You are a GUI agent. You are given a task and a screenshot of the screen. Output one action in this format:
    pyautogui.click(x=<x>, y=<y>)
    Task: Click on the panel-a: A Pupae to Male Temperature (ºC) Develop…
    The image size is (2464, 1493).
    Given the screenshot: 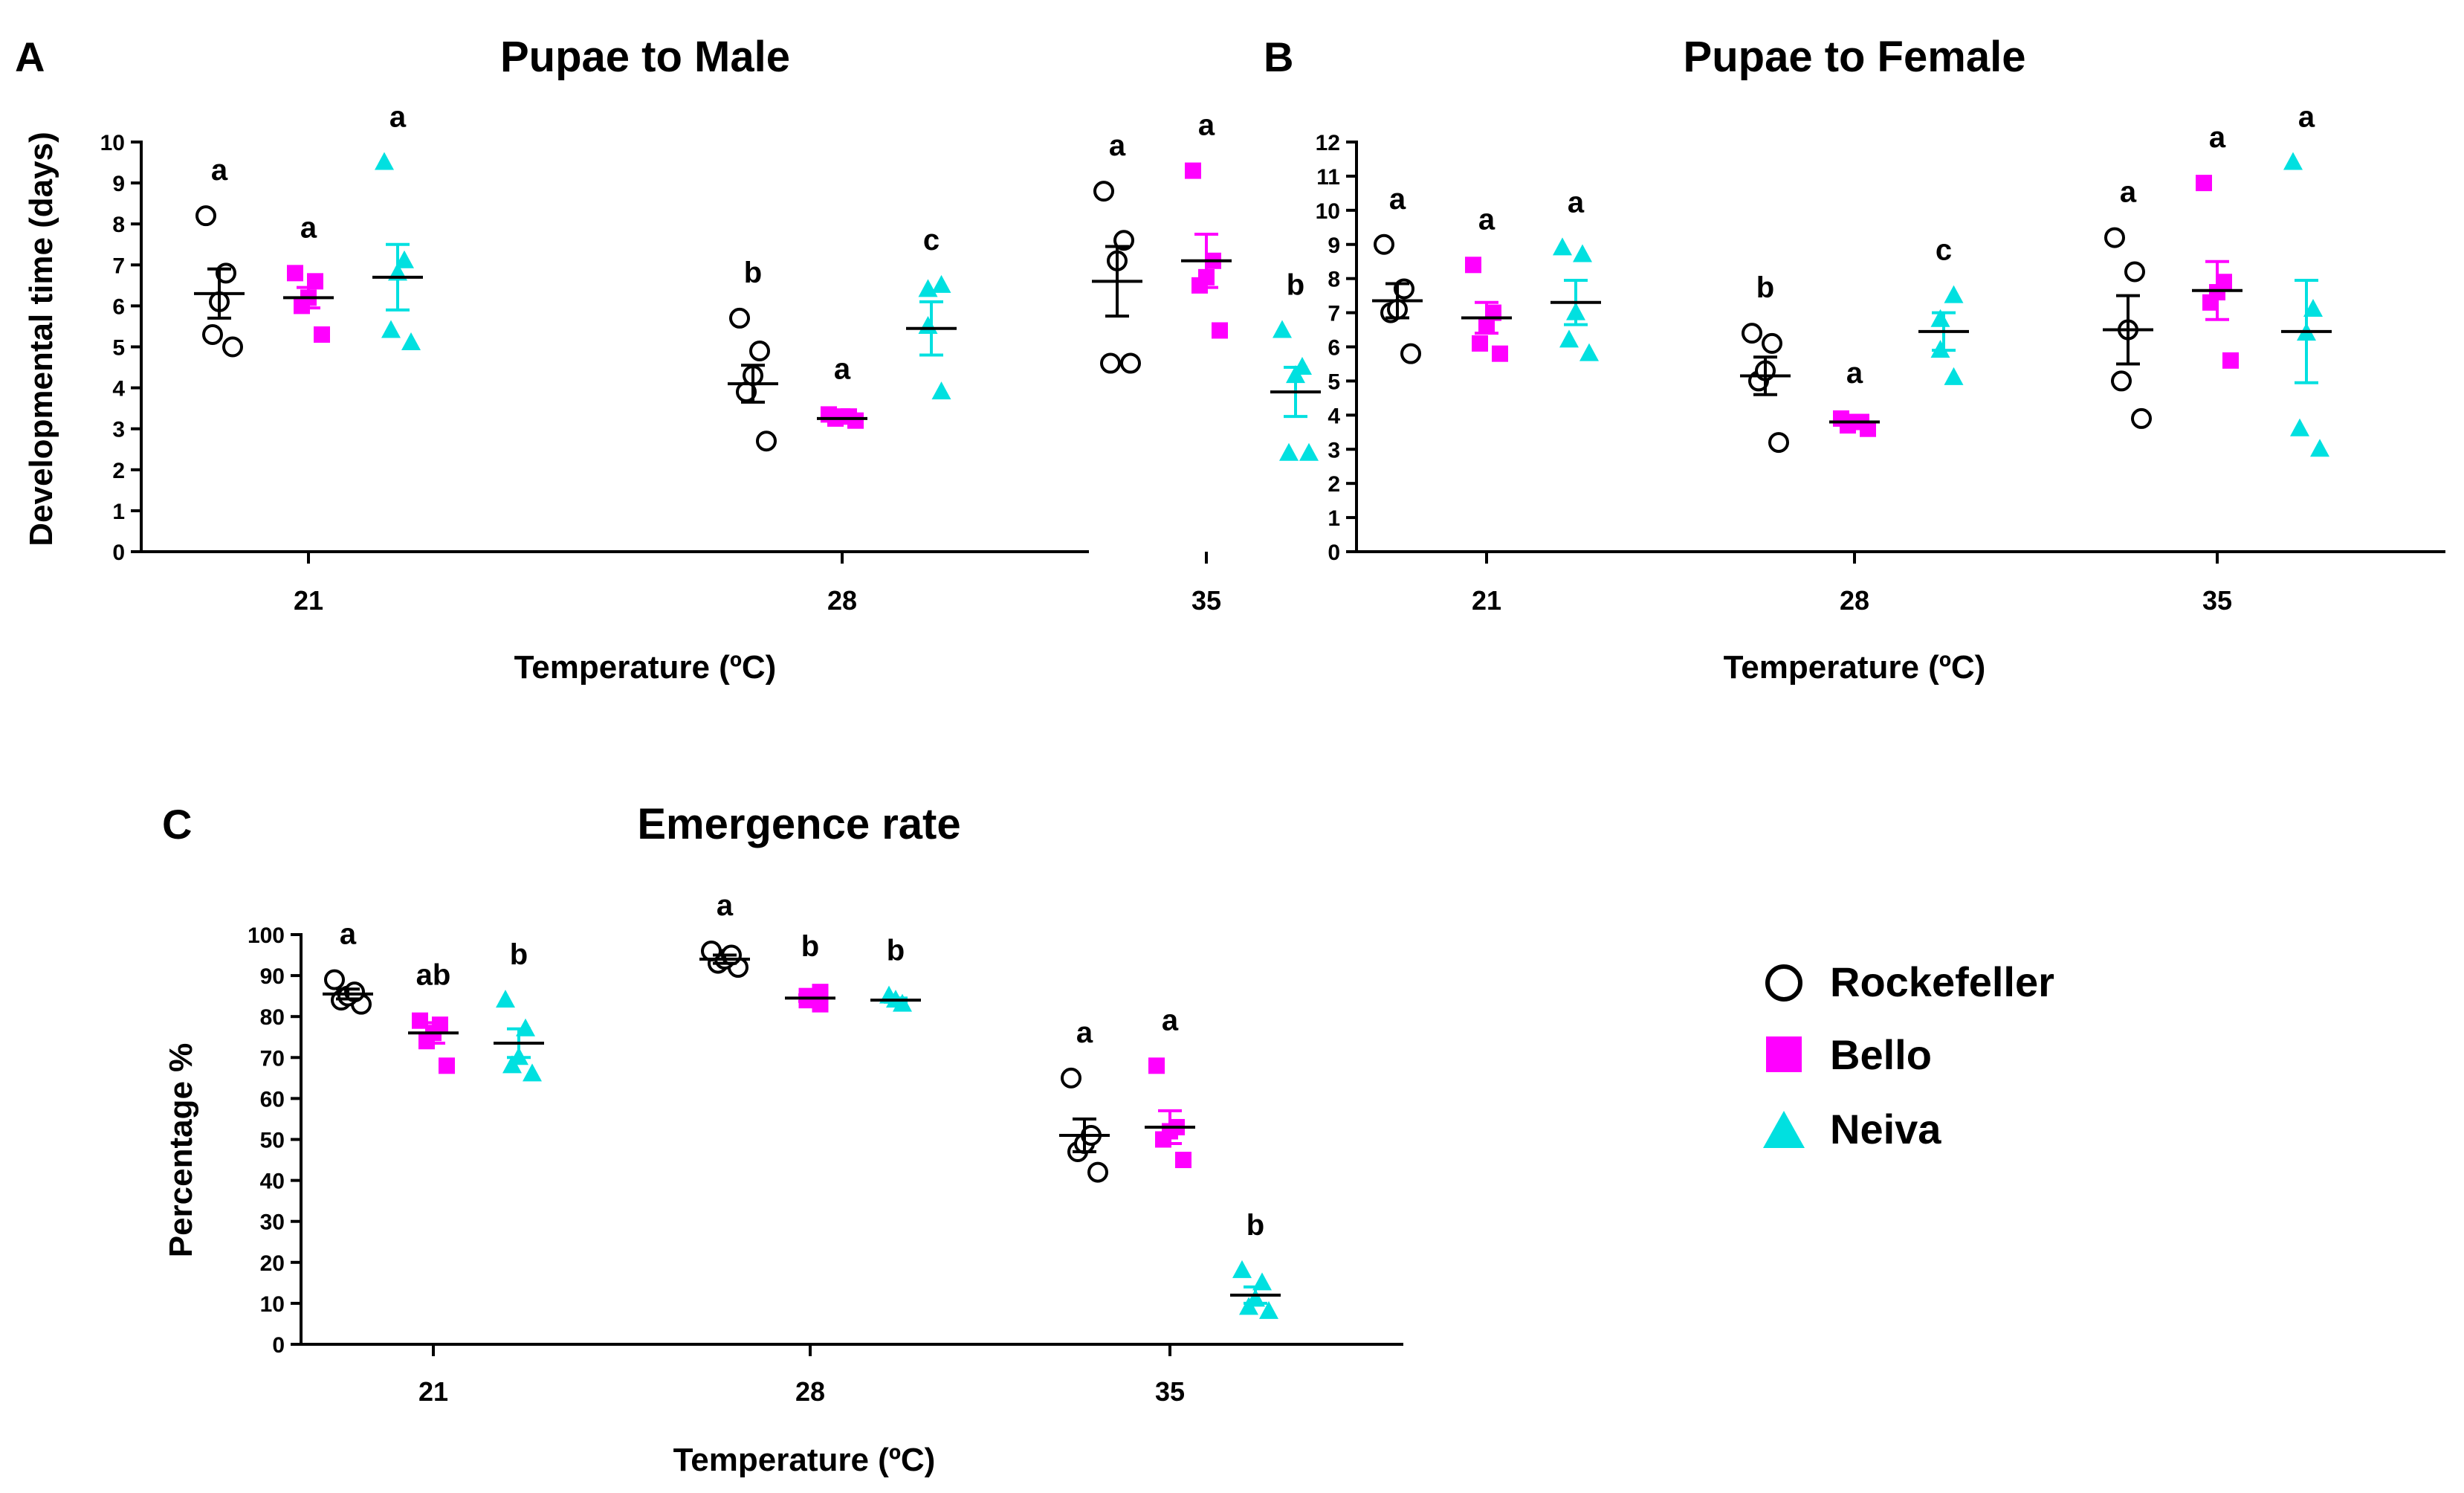 What is the action you would take?
    pyautogui.click(x=403, y=359)
    